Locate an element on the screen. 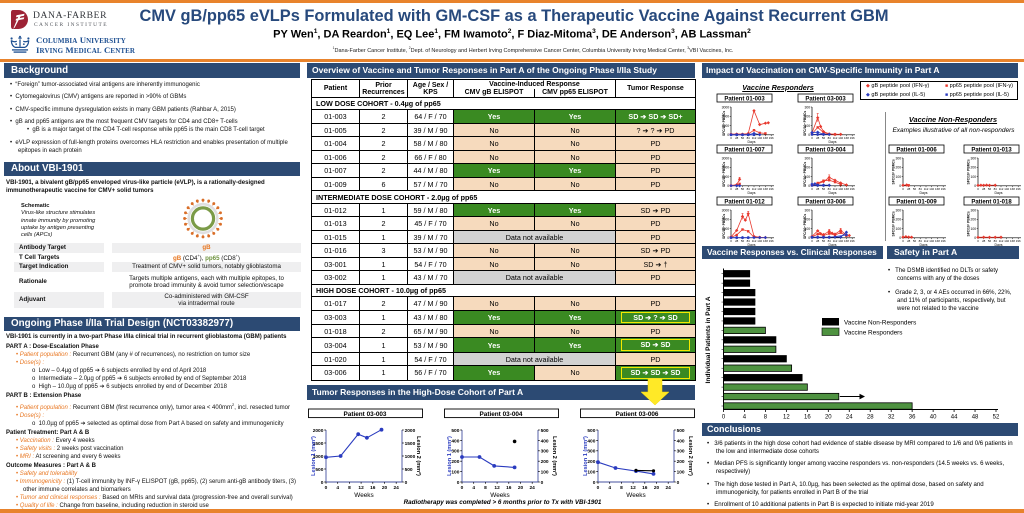 This screenshot has width=1024, height=513. svg-text: 1500 is located at coordinates (410, 444).